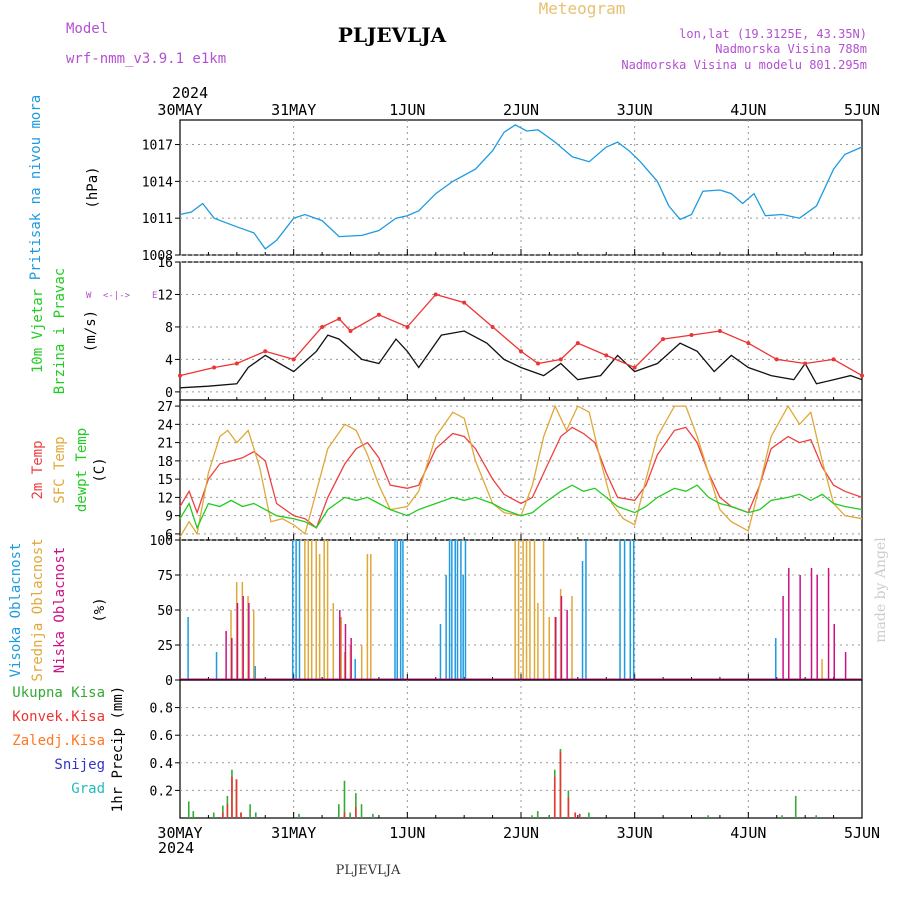 This screenshot has height=900, width=900. I want to click on clouds-ytick-label: 25, so click(165, 646).